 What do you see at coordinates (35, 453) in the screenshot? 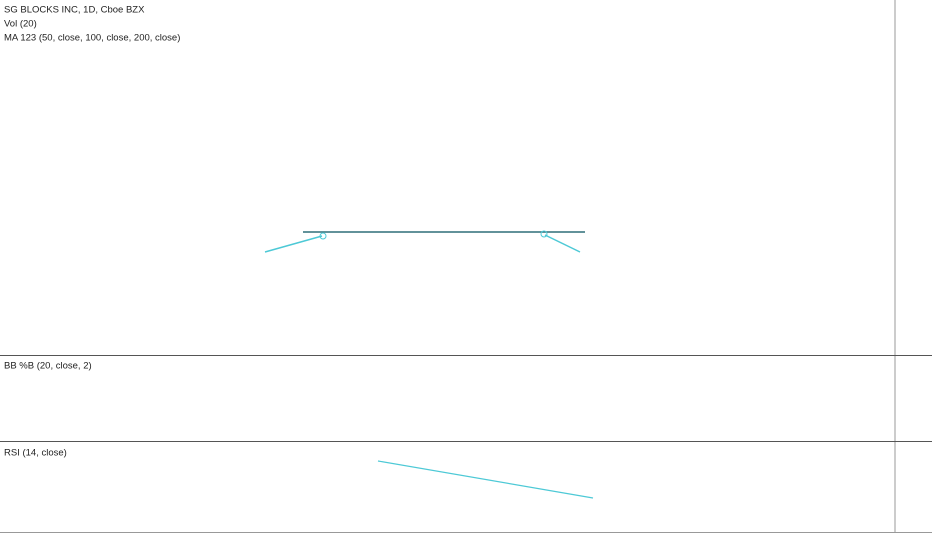
I see `legend-rsi: RSI (14, close)` at bounding box center [35, 453].